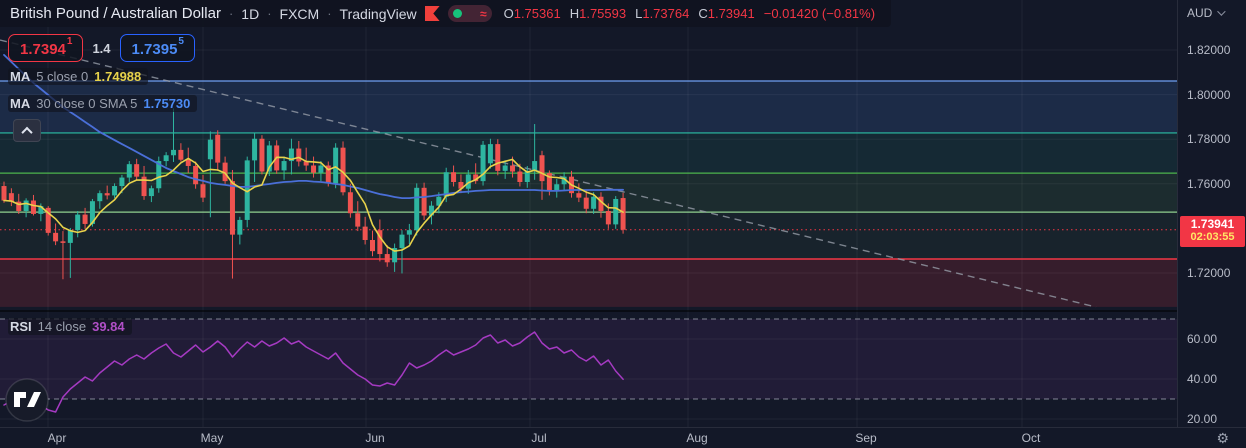 This screenshot has width=1246, height=448. What do you see at coordinates (1202, 419) in the screenshot?
I see `rsi-axis-label: 20.00` at bounding box center [1202, 419].